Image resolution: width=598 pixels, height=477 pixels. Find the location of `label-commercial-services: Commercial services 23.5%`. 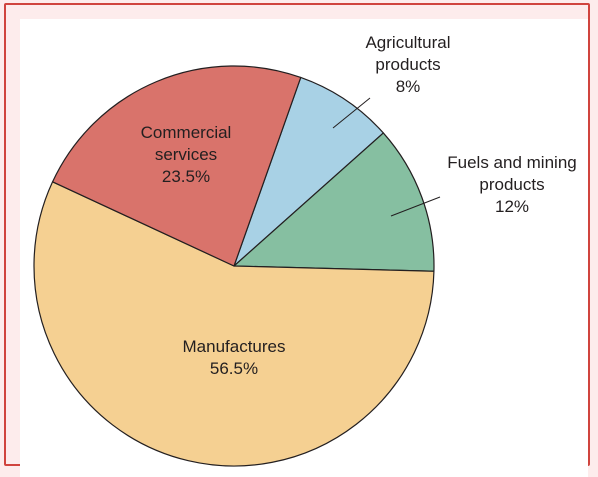

label-commercial-services: Commercial services 23.5% is located at coordinates (186, 154).